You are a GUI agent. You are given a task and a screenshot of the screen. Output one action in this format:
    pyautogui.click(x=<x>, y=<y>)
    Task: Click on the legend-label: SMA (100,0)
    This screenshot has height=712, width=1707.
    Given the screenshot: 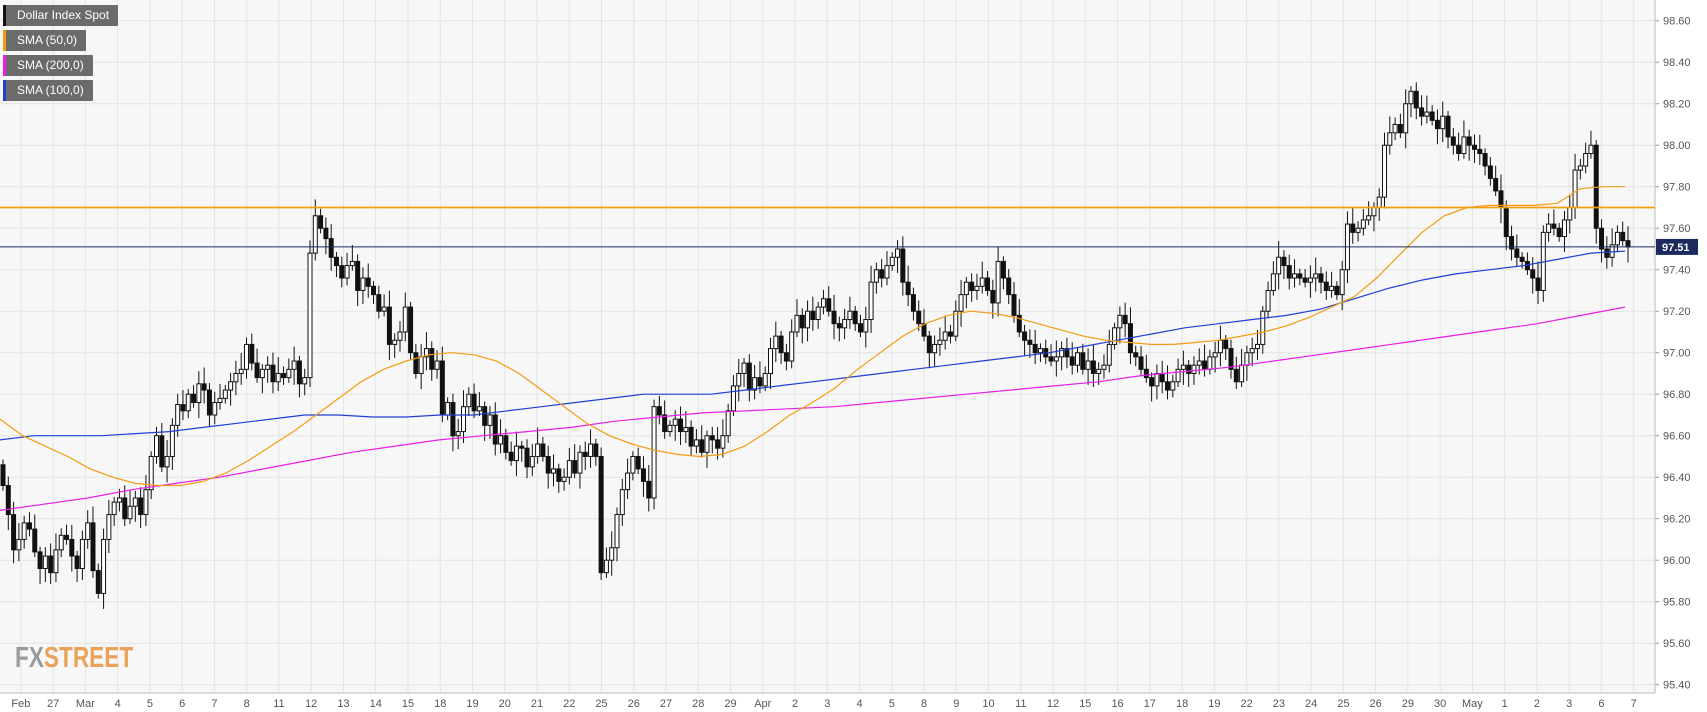 What is the action you would take?
    pyautogui.click(x=50, y=90)
    